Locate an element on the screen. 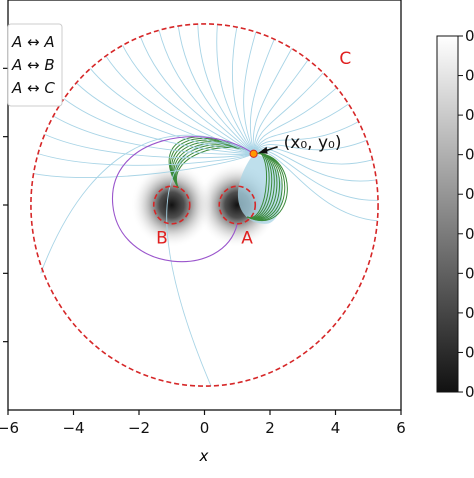  x-tick-label: −2 is located at coordinates (139, 428).